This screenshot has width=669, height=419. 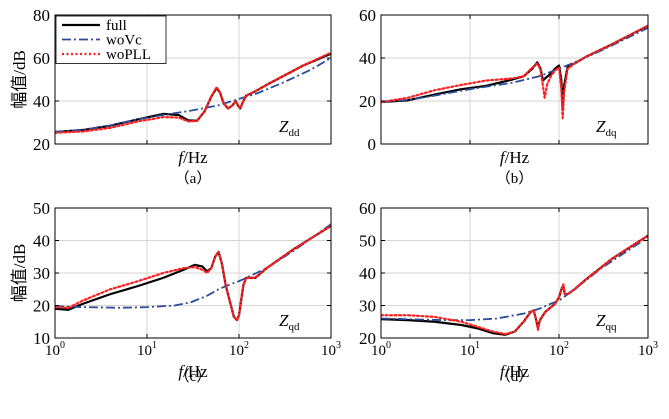 I want to click on series-group-d, so click(x=514, y=285).